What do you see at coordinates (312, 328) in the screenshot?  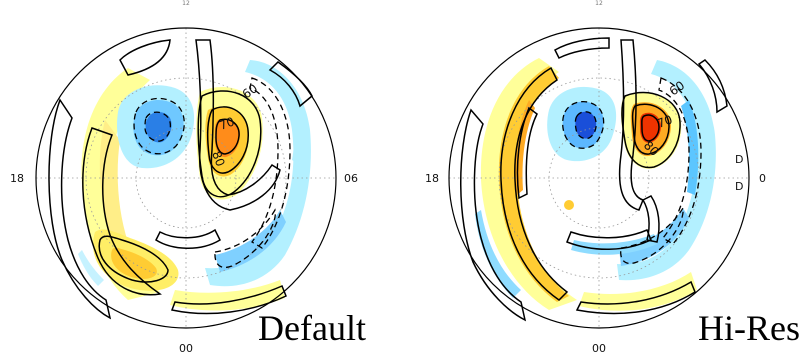 I see `panel-caption: Default` at bounding box center [312, 328].